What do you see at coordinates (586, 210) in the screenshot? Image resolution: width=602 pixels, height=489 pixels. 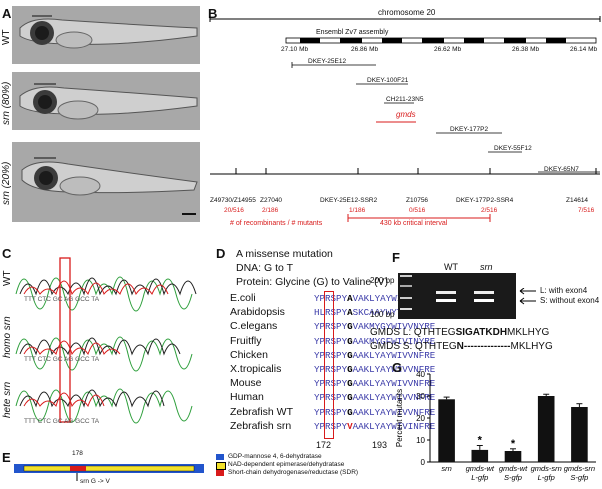 I see `ratio-6: 7/516` at bounding box center [586, 210].